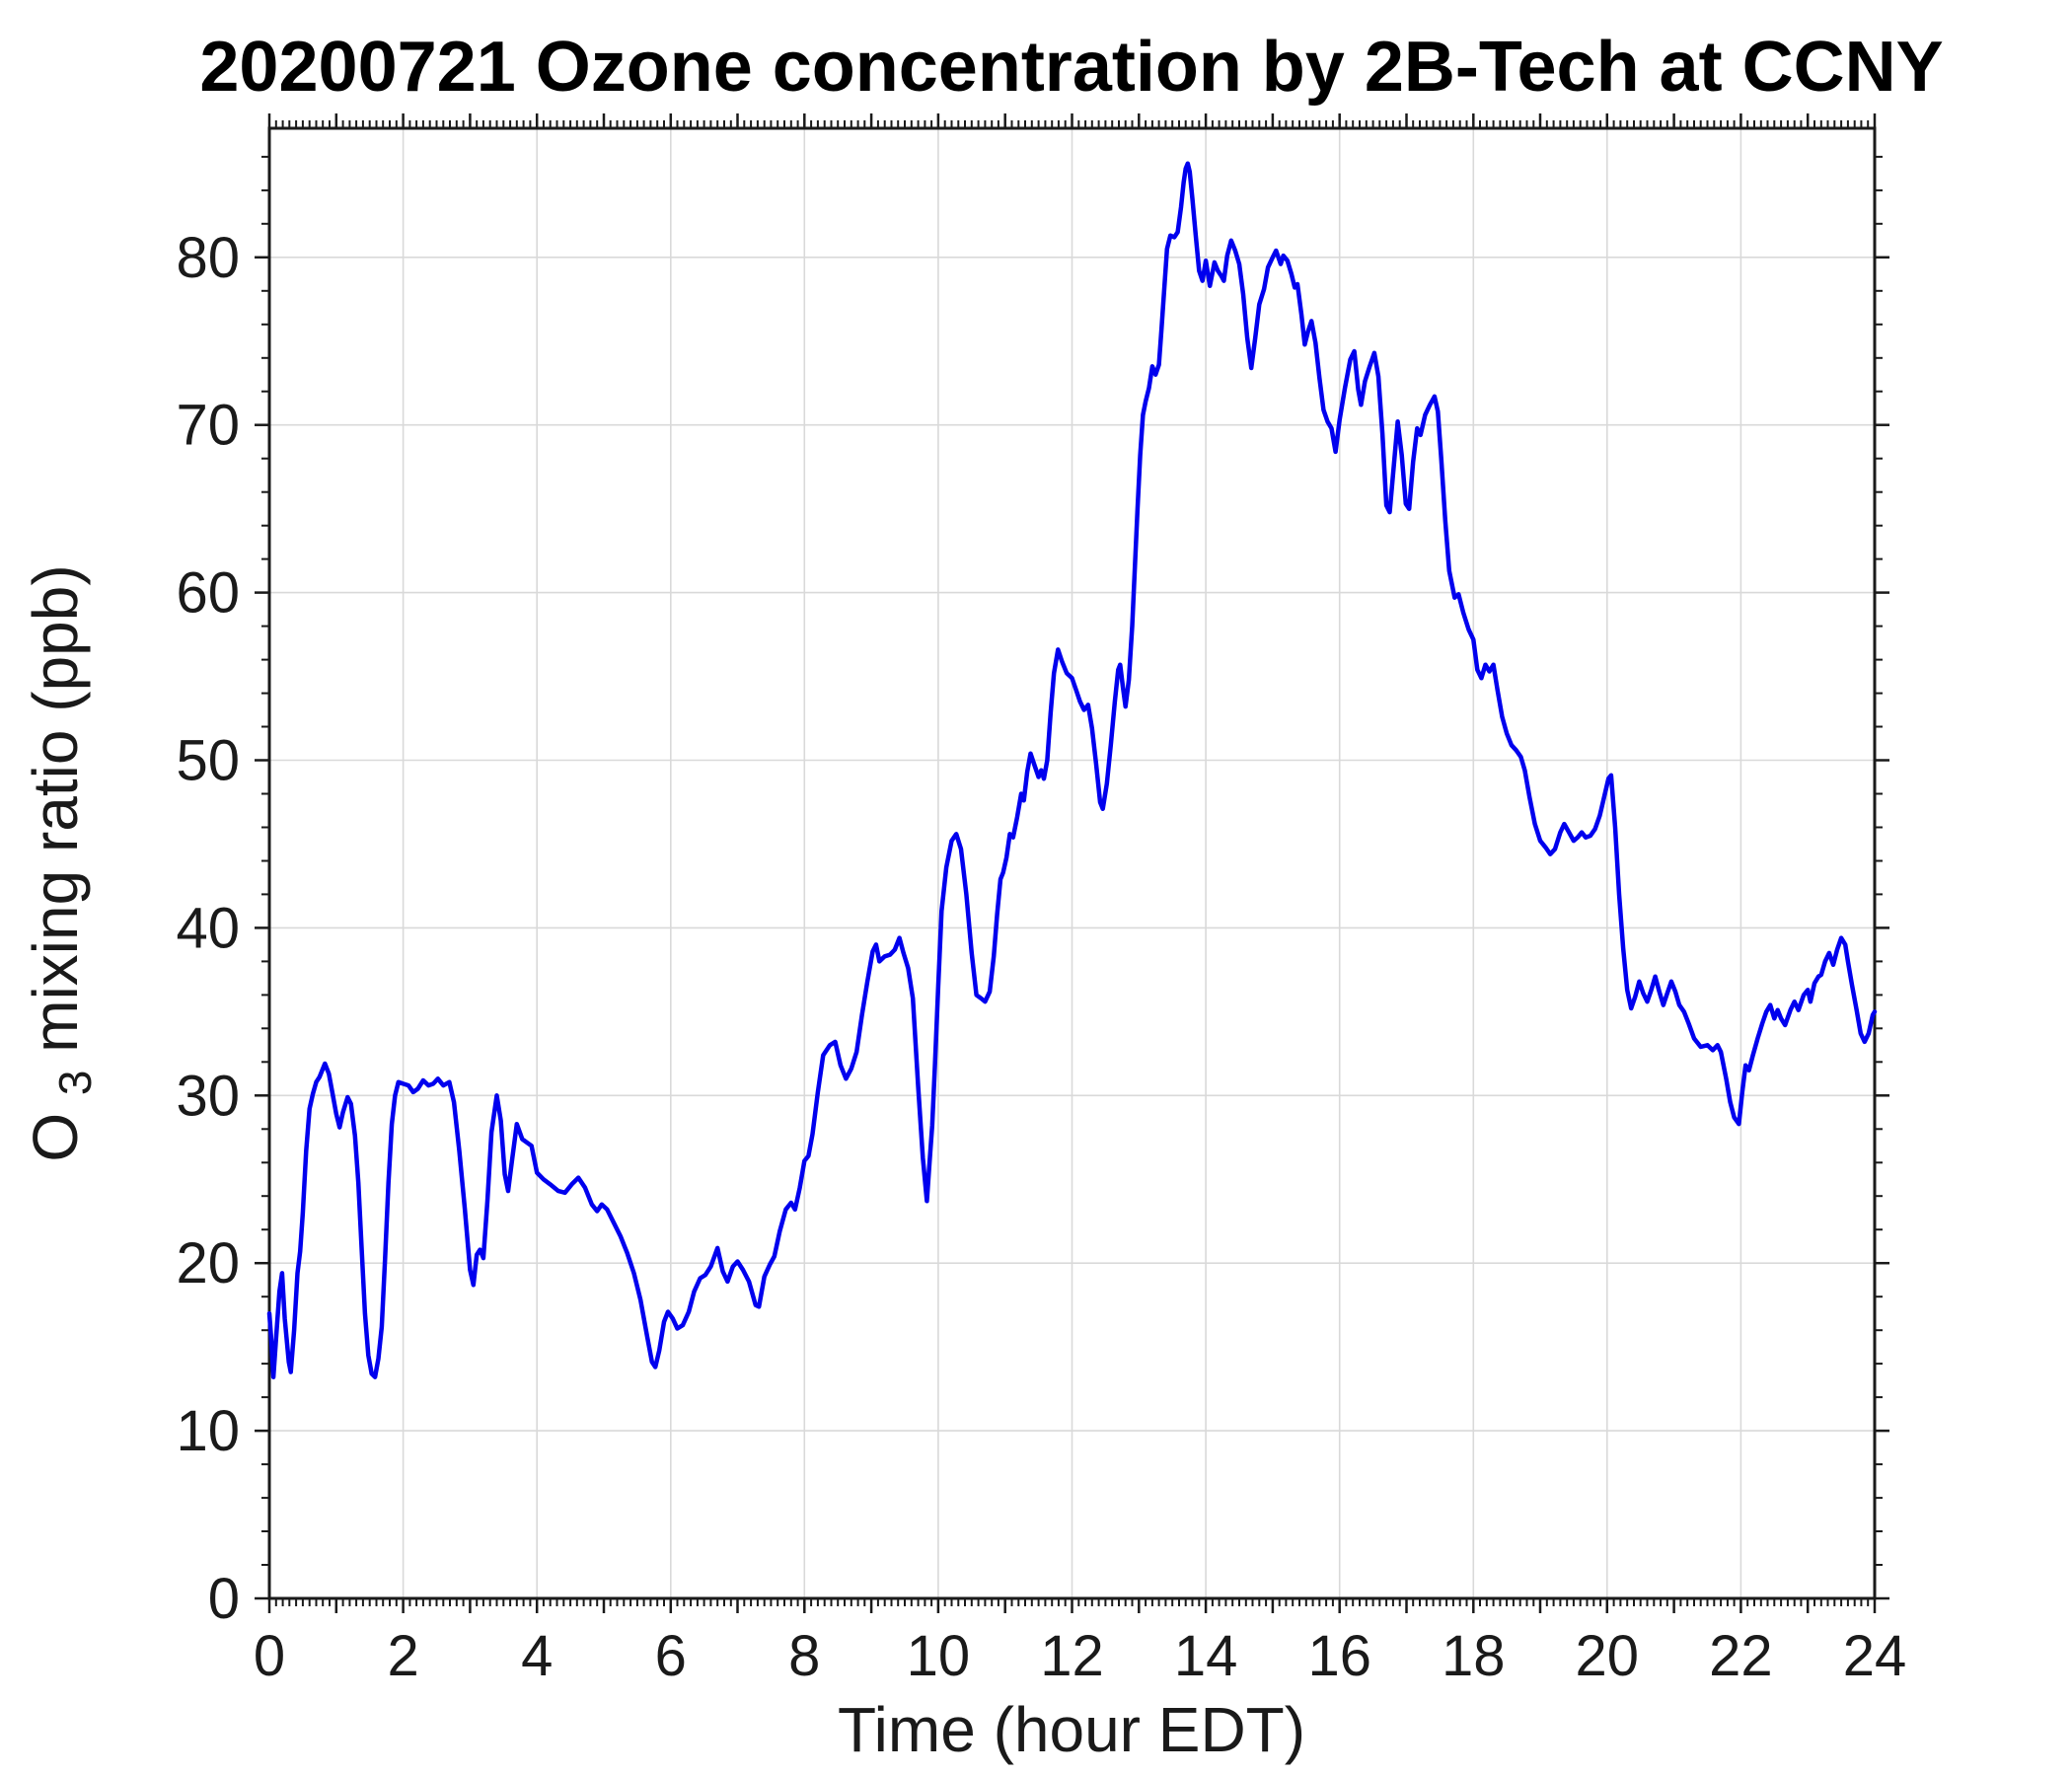 This screenshot has width=2072, height=1776. What do you see at coordinates (939, 1656) in the screenshot?
I see `x-tick-label: 10` at bounding box center [939, 1656].